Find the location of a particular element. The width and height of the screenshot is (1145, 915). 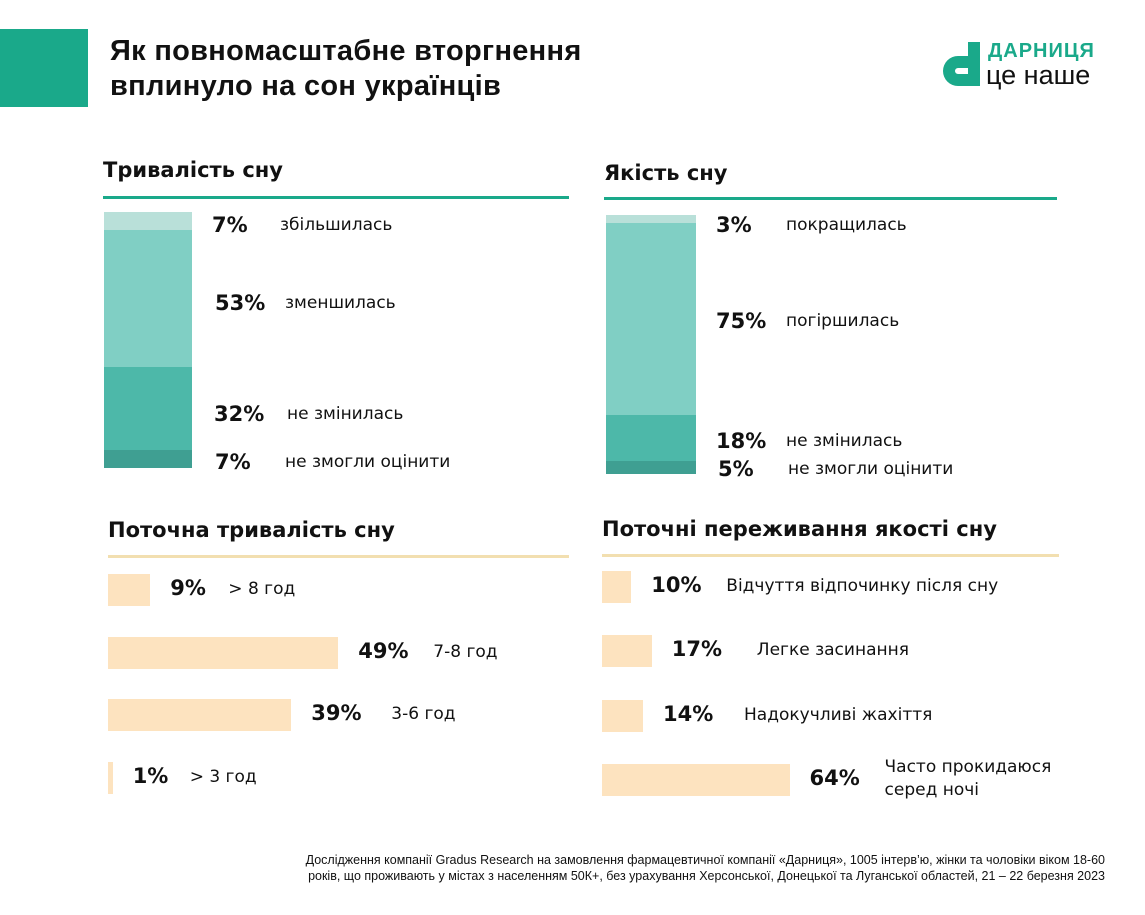

bar-label: Легке засинання is located at coordinates (832, 650).